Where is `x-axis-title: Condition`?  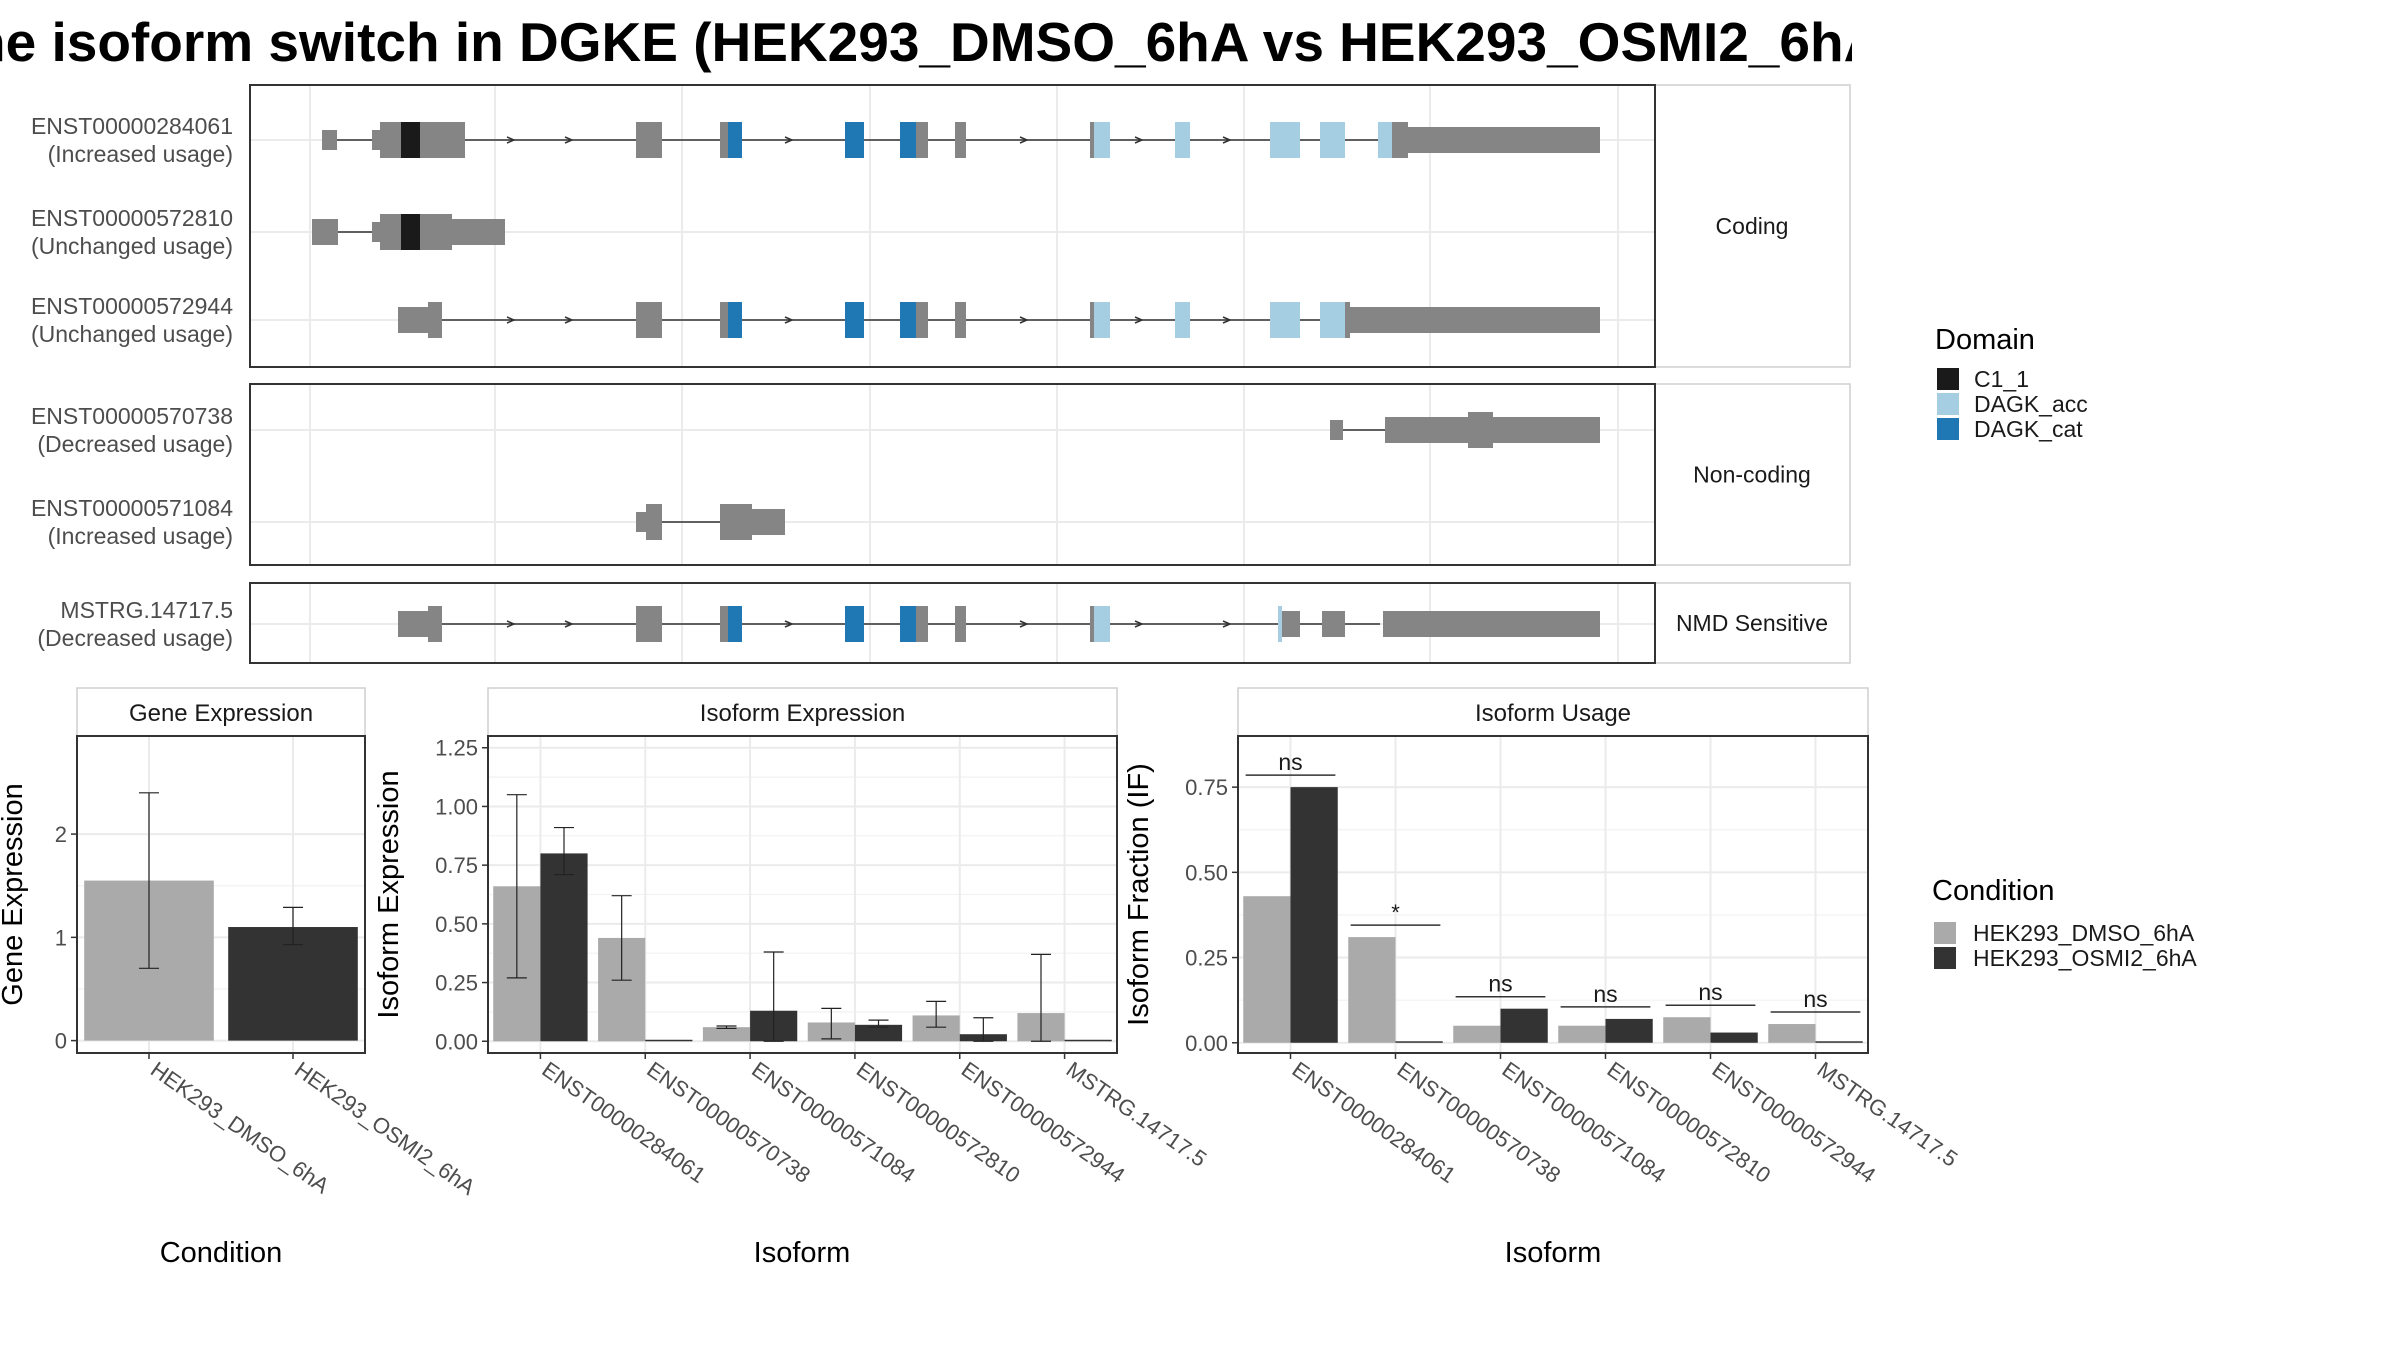 x-axis-title: Condition is located at coordinates (221, 1253).